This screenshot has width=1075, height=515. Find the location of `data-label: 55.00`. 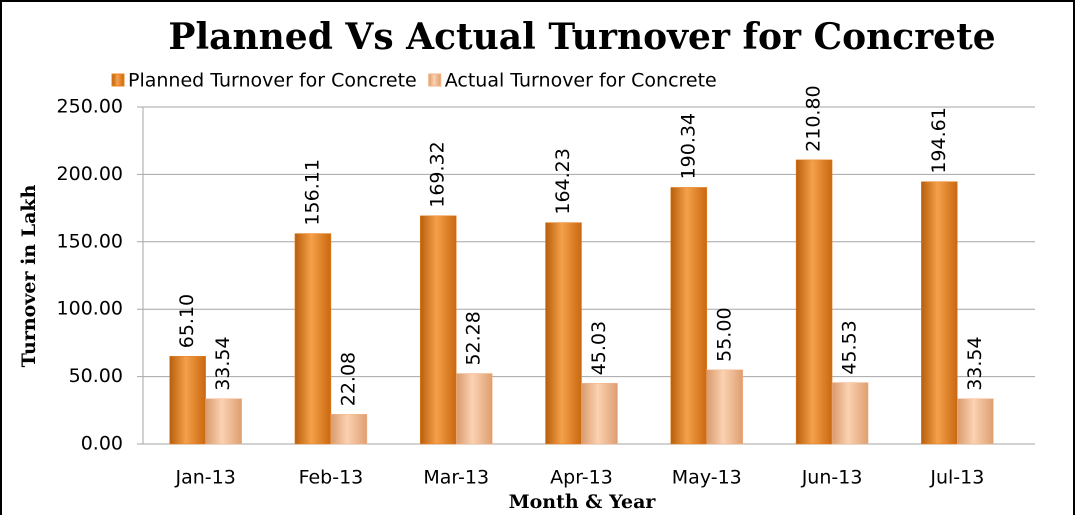

data-label: 55.00 is located at coordinates (724, 334).